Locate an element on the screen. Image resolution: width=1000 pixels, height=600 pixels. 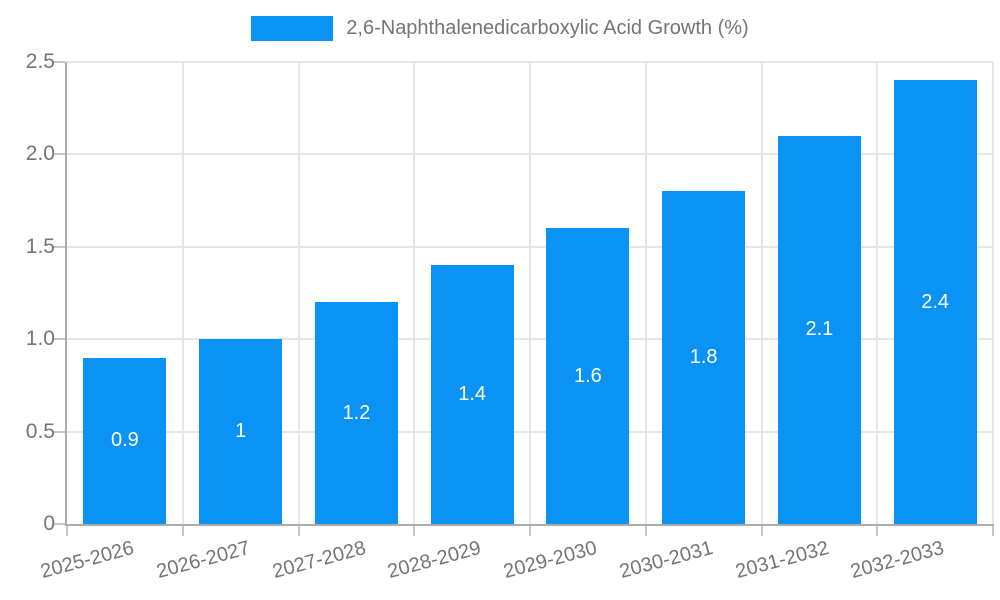
bar-value-label: 0.9 is located at coordinates (124, 440).